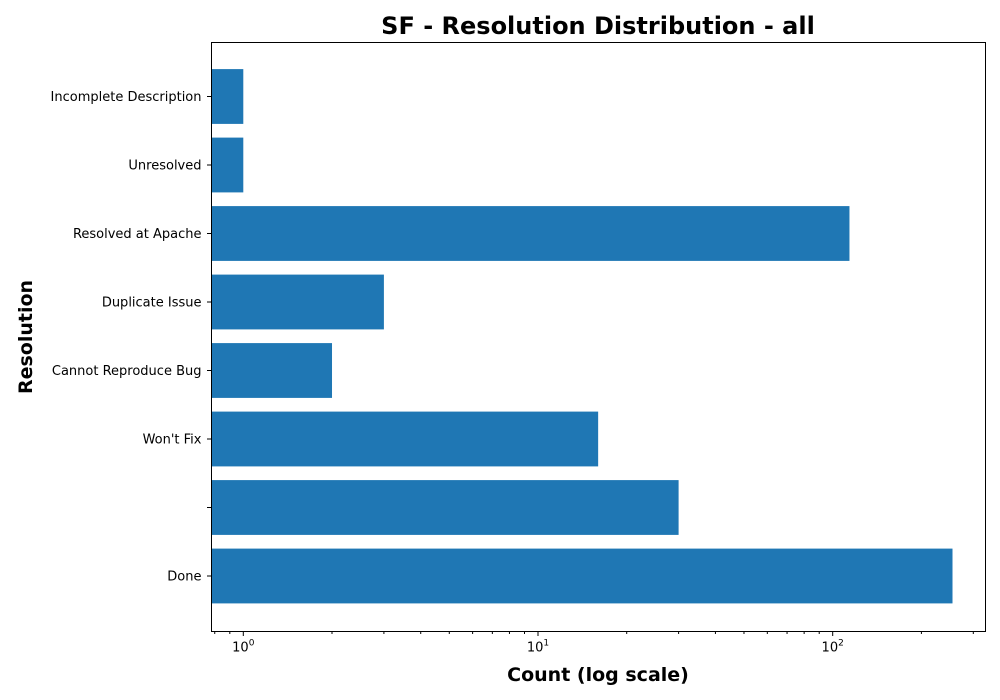 This screenshot has height=700, width=1000. I want to click on y-tick-label-7: Incomplete Description, so click(126, 97).